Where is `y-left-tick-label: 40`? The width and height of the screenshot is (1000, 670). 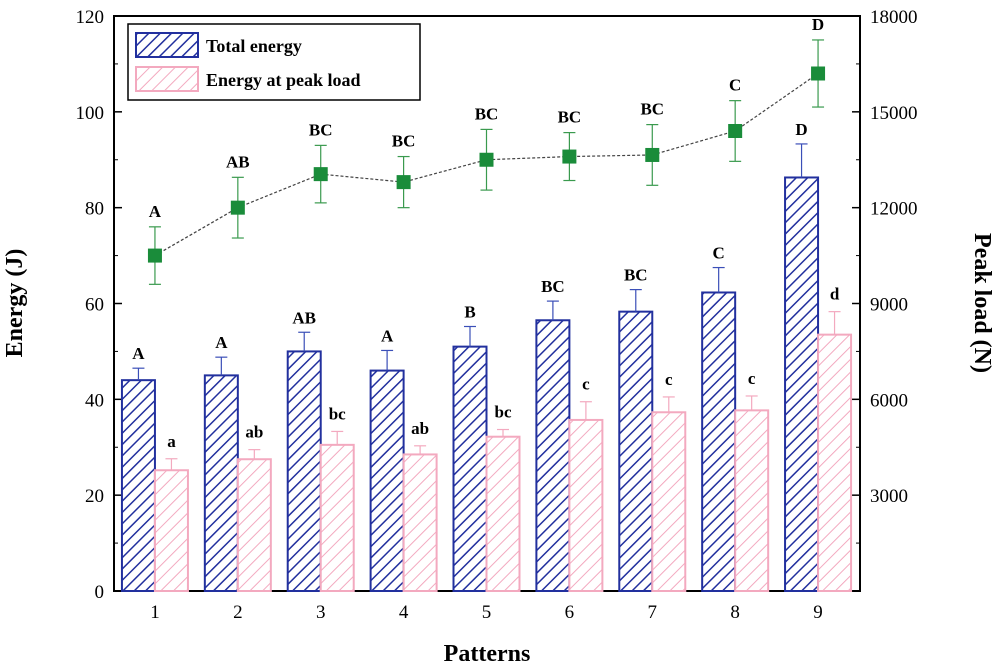
y-left-tick-label: 40 is located at coordinates (94, 400).